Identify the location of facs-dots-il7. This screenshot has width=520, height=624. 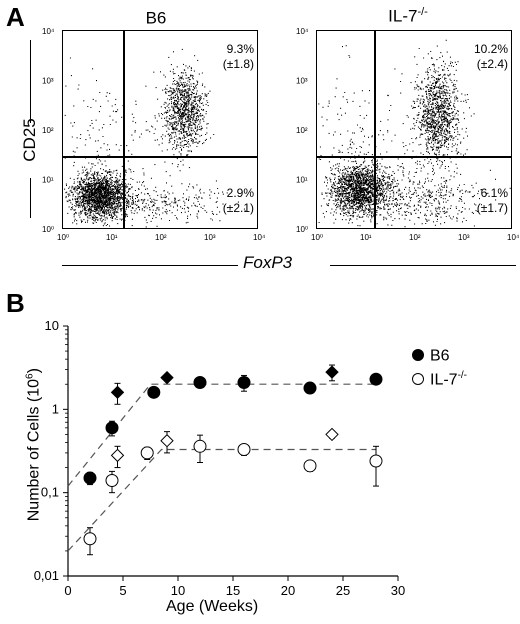
(414, 133).